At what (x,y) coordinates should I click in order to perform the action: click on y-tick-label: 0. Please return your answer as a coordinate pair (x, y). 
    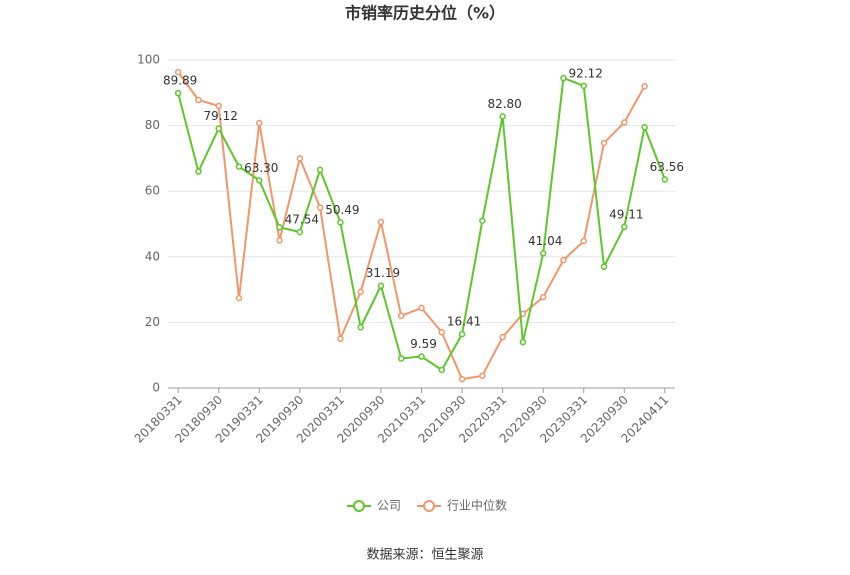
    Looking at the image, I should click on (156, 388).